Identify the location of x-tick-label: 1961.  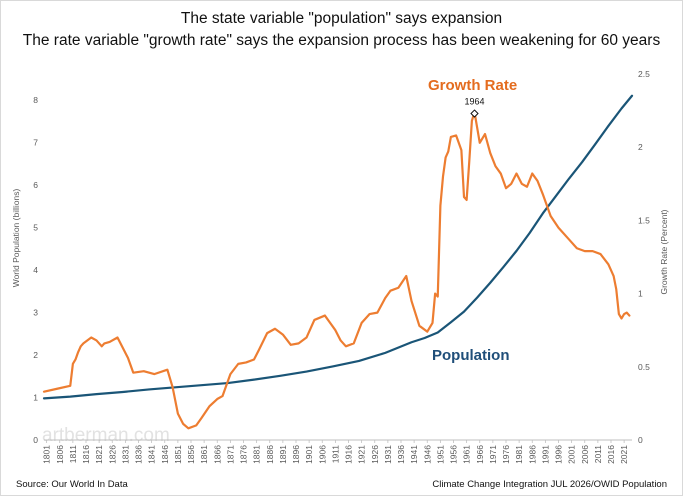
(467, 454).